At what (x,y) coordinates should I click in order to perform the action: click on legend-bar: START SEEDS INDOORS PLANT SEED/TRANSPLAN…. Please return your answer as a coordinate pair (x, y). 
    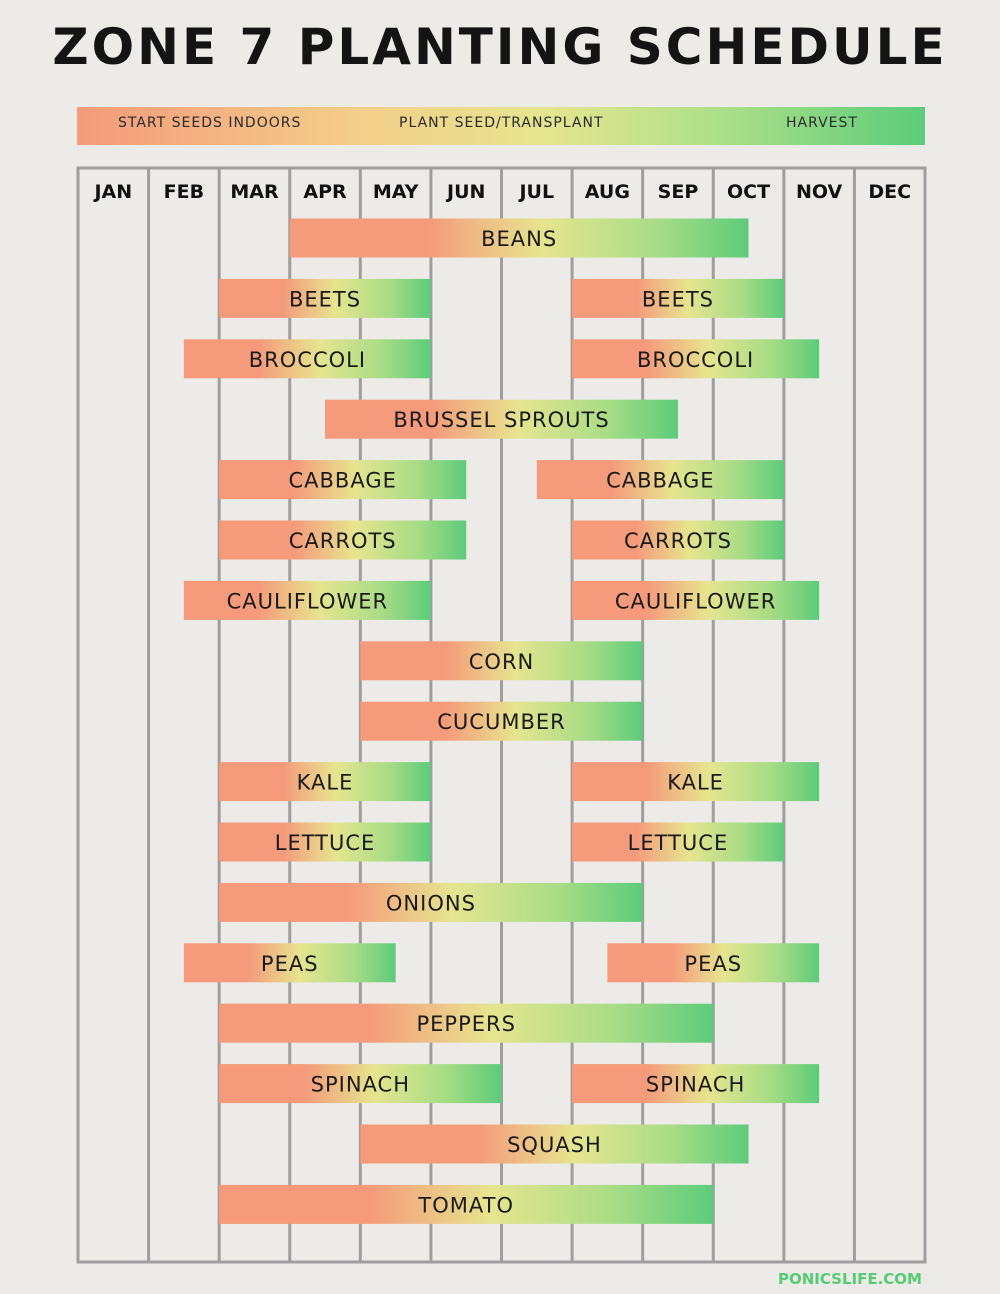
    Looking at the image, I should click on (501, 126).